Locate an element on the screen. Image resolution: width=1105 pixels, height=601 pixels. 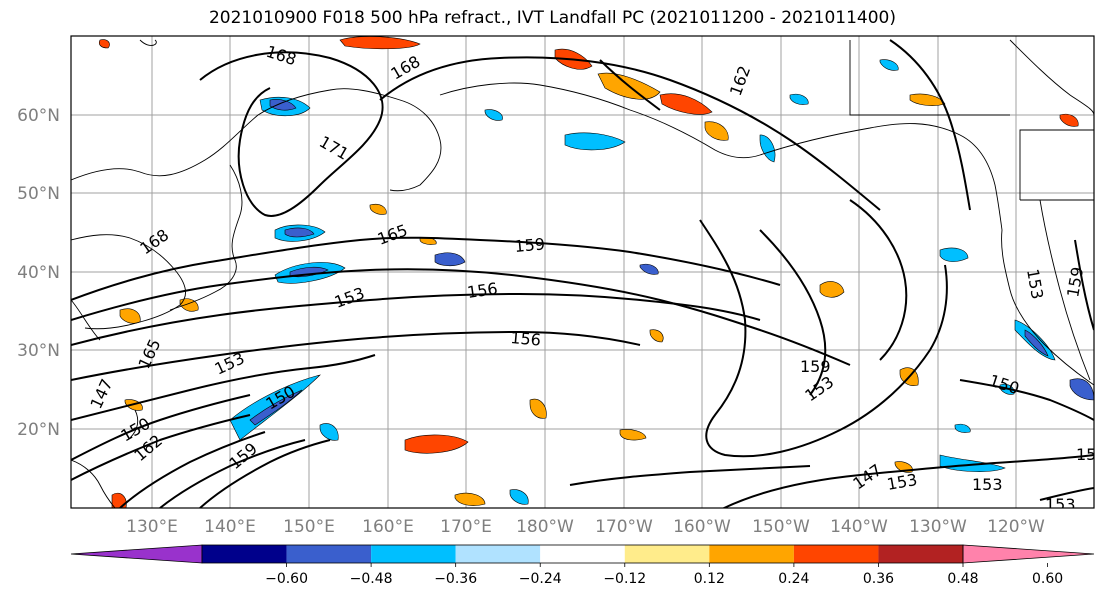
lon-label: 140°W is located at coordinates (859, 527).